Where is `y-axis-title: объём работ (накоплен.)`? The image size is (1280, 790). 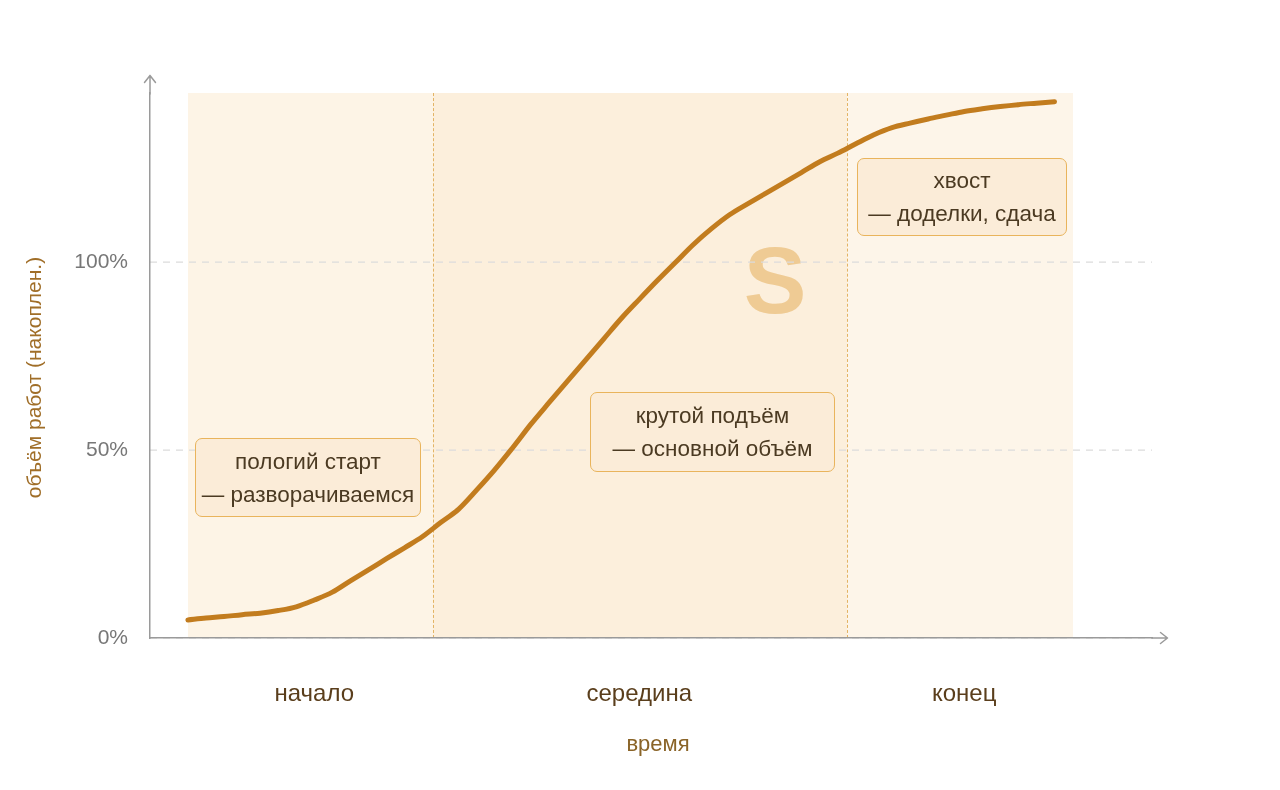
y-axis-title: объём работ (накоплен.) is located at coordinates (33, 377).